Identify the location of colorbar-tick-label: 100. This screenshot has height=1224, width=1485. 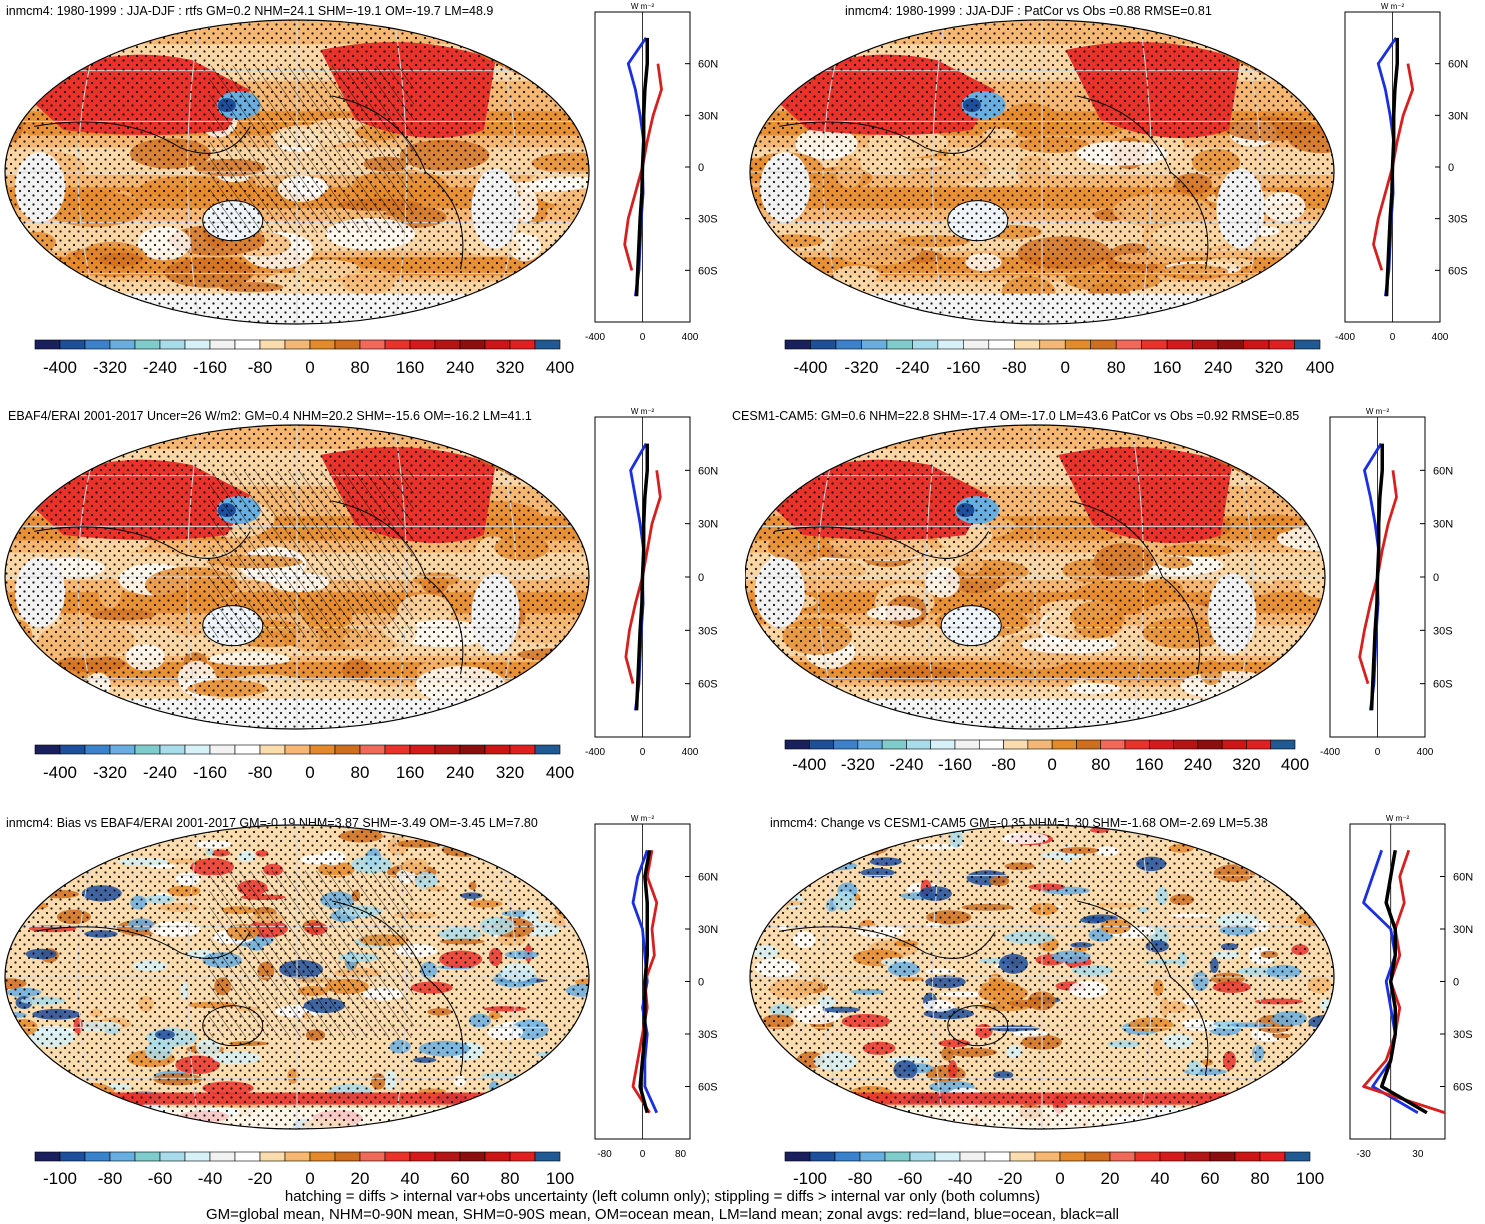
(1310, 1178).